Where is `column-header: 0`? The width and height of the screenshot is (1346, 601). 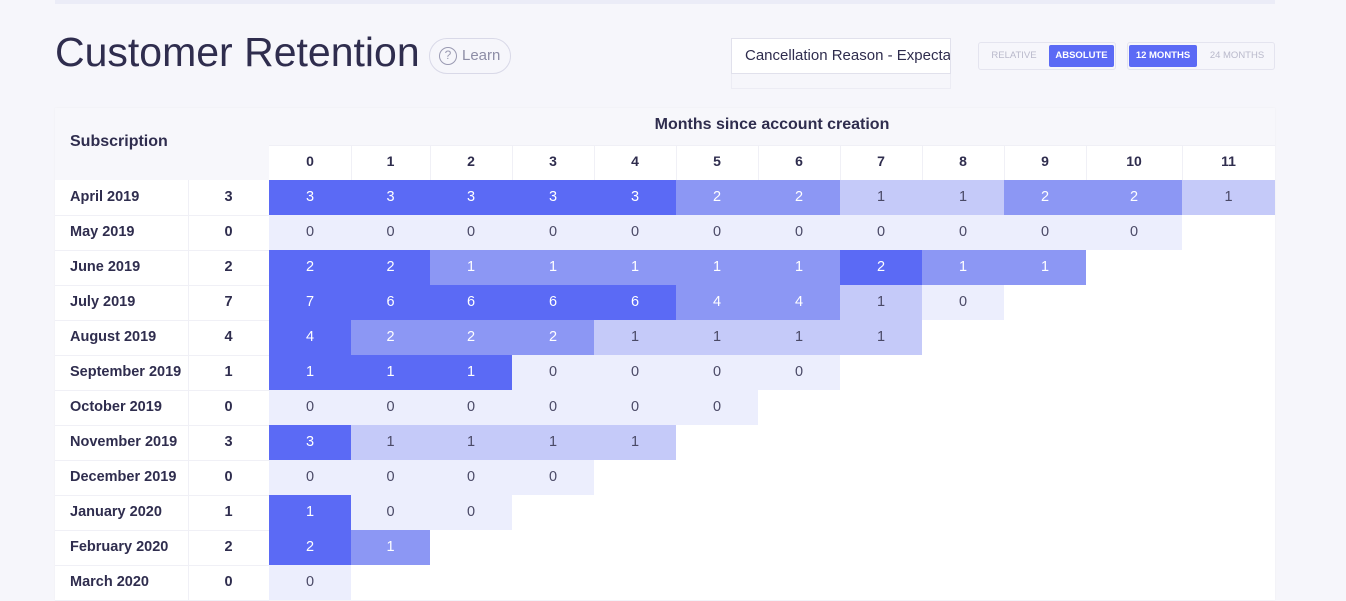 column-header: 0 is located at coordinates (310, 161).